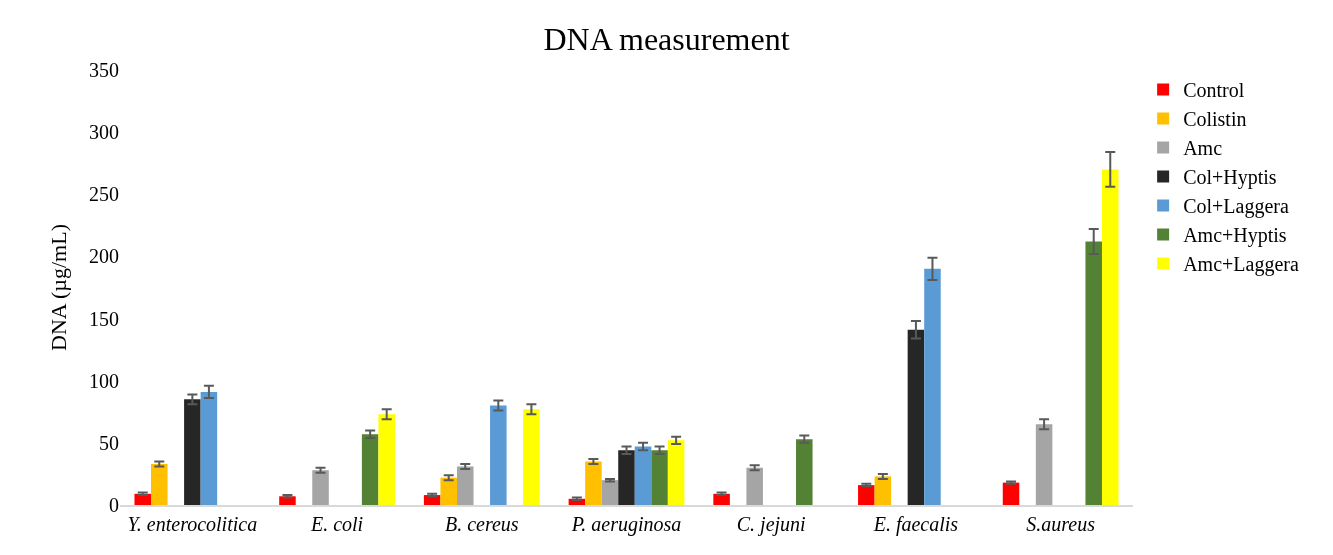  Describe the element at coordinates (626, 524) in the screenshot. I see `x-tick-label: P. aeruginosa` at that location.